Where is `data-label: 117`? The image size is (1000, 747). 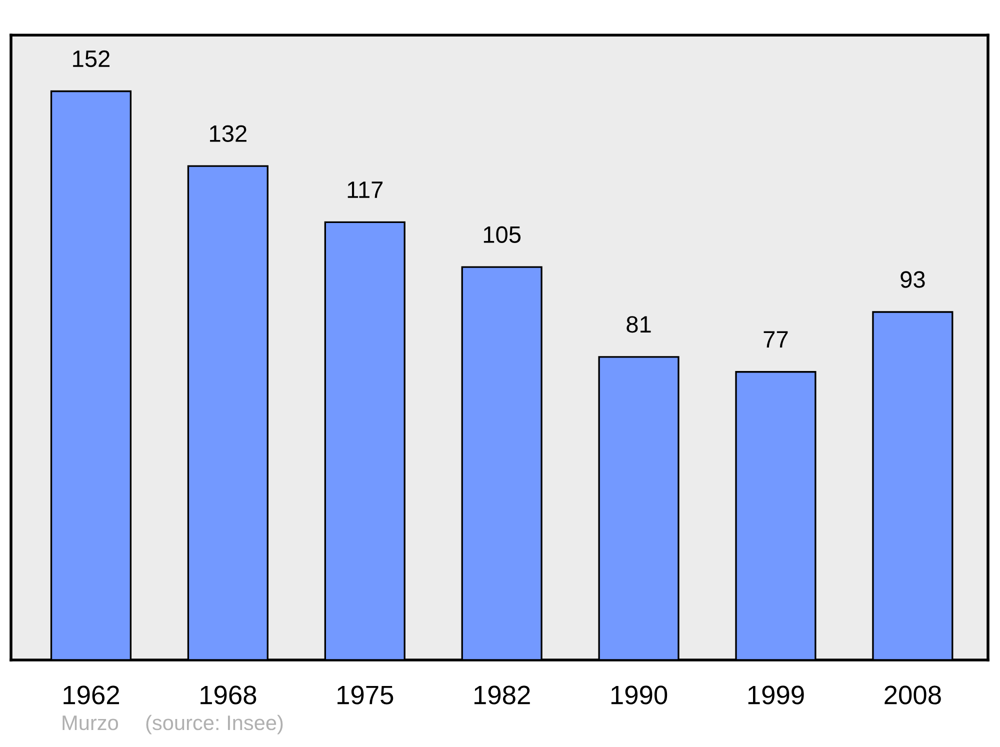 data-label: 117 is located at coordinates (365, 190).